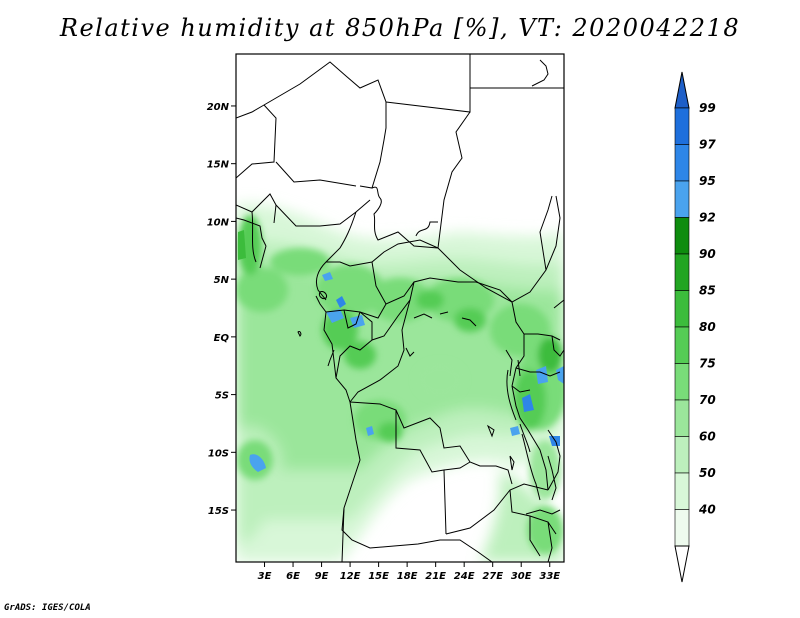  Describe the element at coordinates (707, 437) in the screenshot. I see `colorbar-label: 60` at that location.